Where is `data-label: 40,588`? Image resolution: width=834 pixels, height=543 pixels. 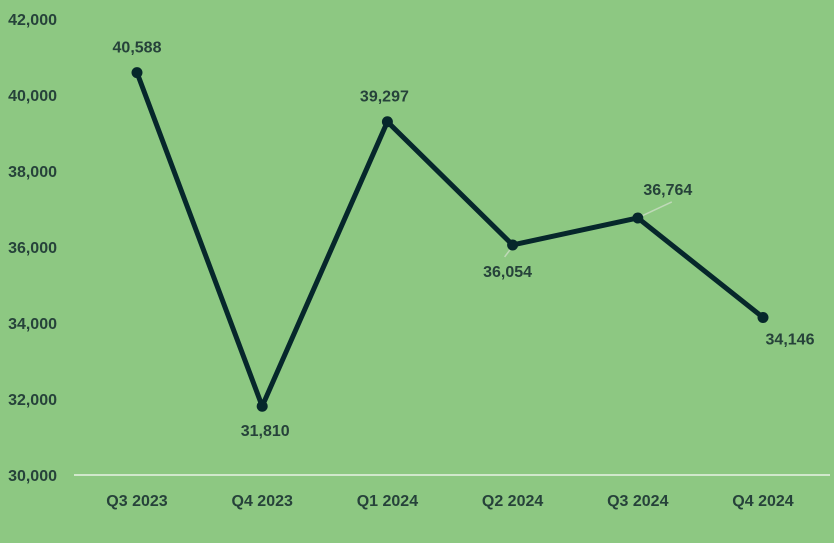
data-label: 40,588 is located at coordinates (137, 48).